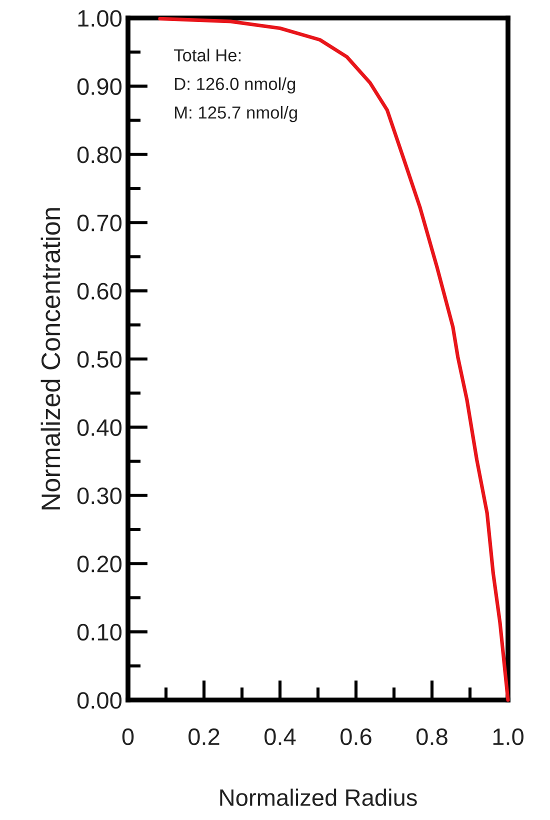  I want to click on y-tick-label: 0.30, so click(99, 495).